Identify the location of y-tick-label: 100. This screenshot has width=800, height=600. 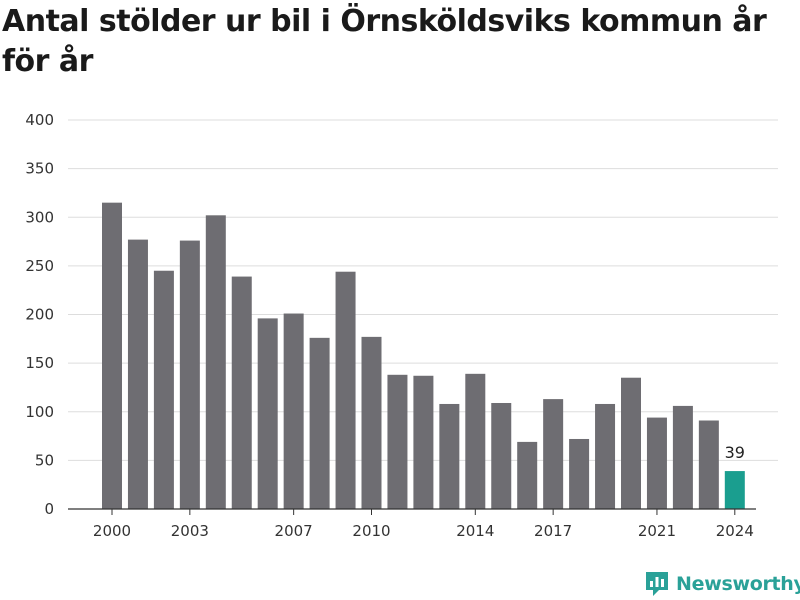
(39, 412).